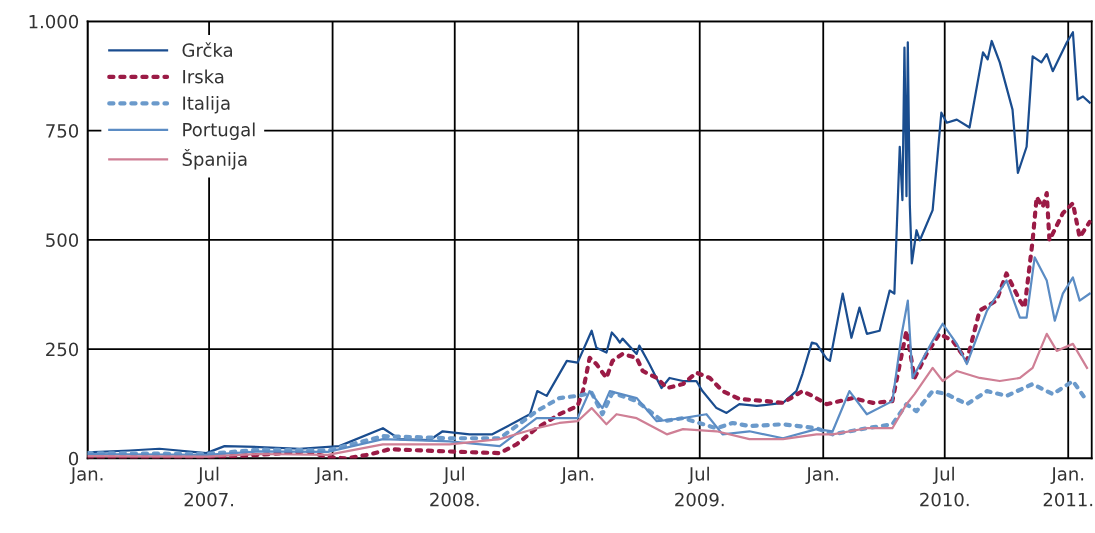 This screenshot has height=533, width=1095. Describe the element at coordinates (1068, 487) in the screenshot. I see `x-tick-label: Jan. 2011.` at that location.